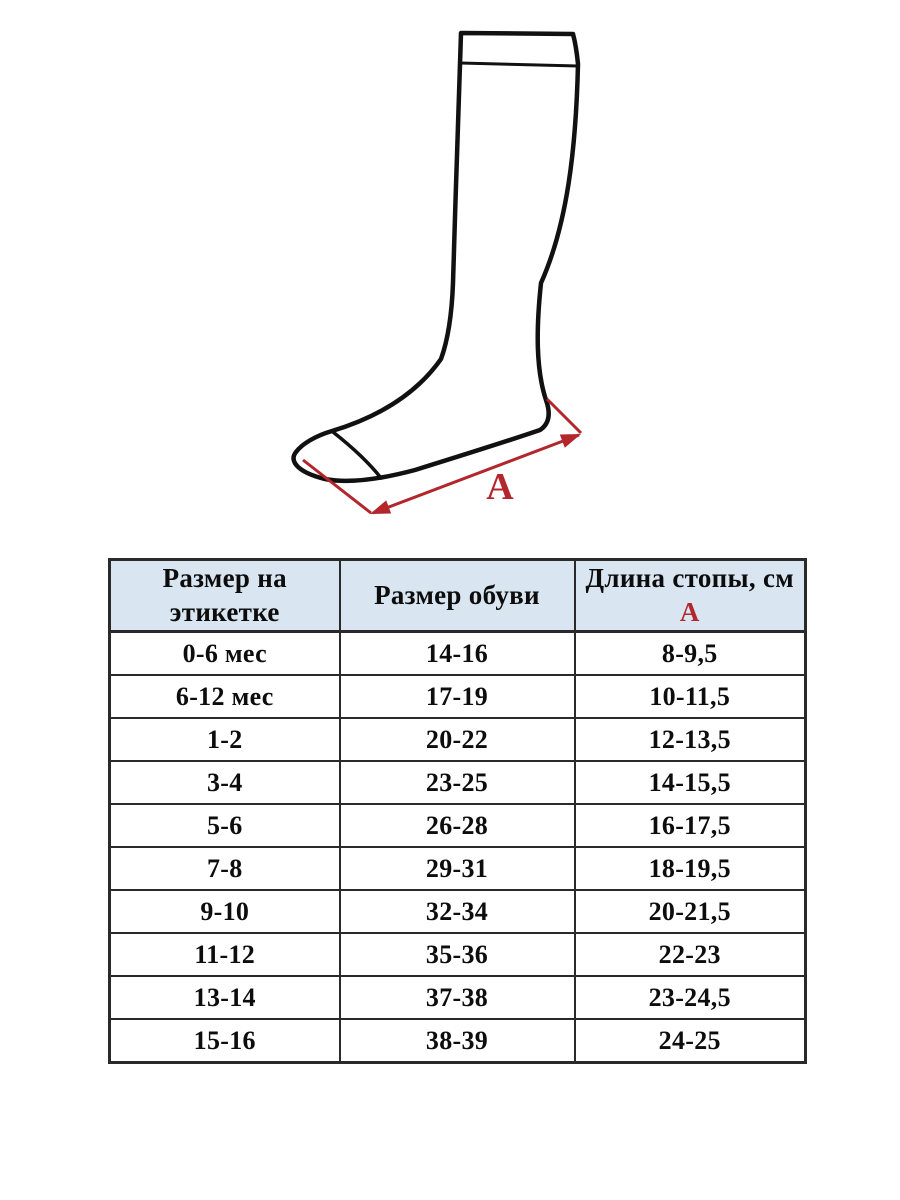 The width and height of the screenshot is (900, 1200). I want to click on table-row: 13-14 37-38 23-24,5, so click(457, 997).